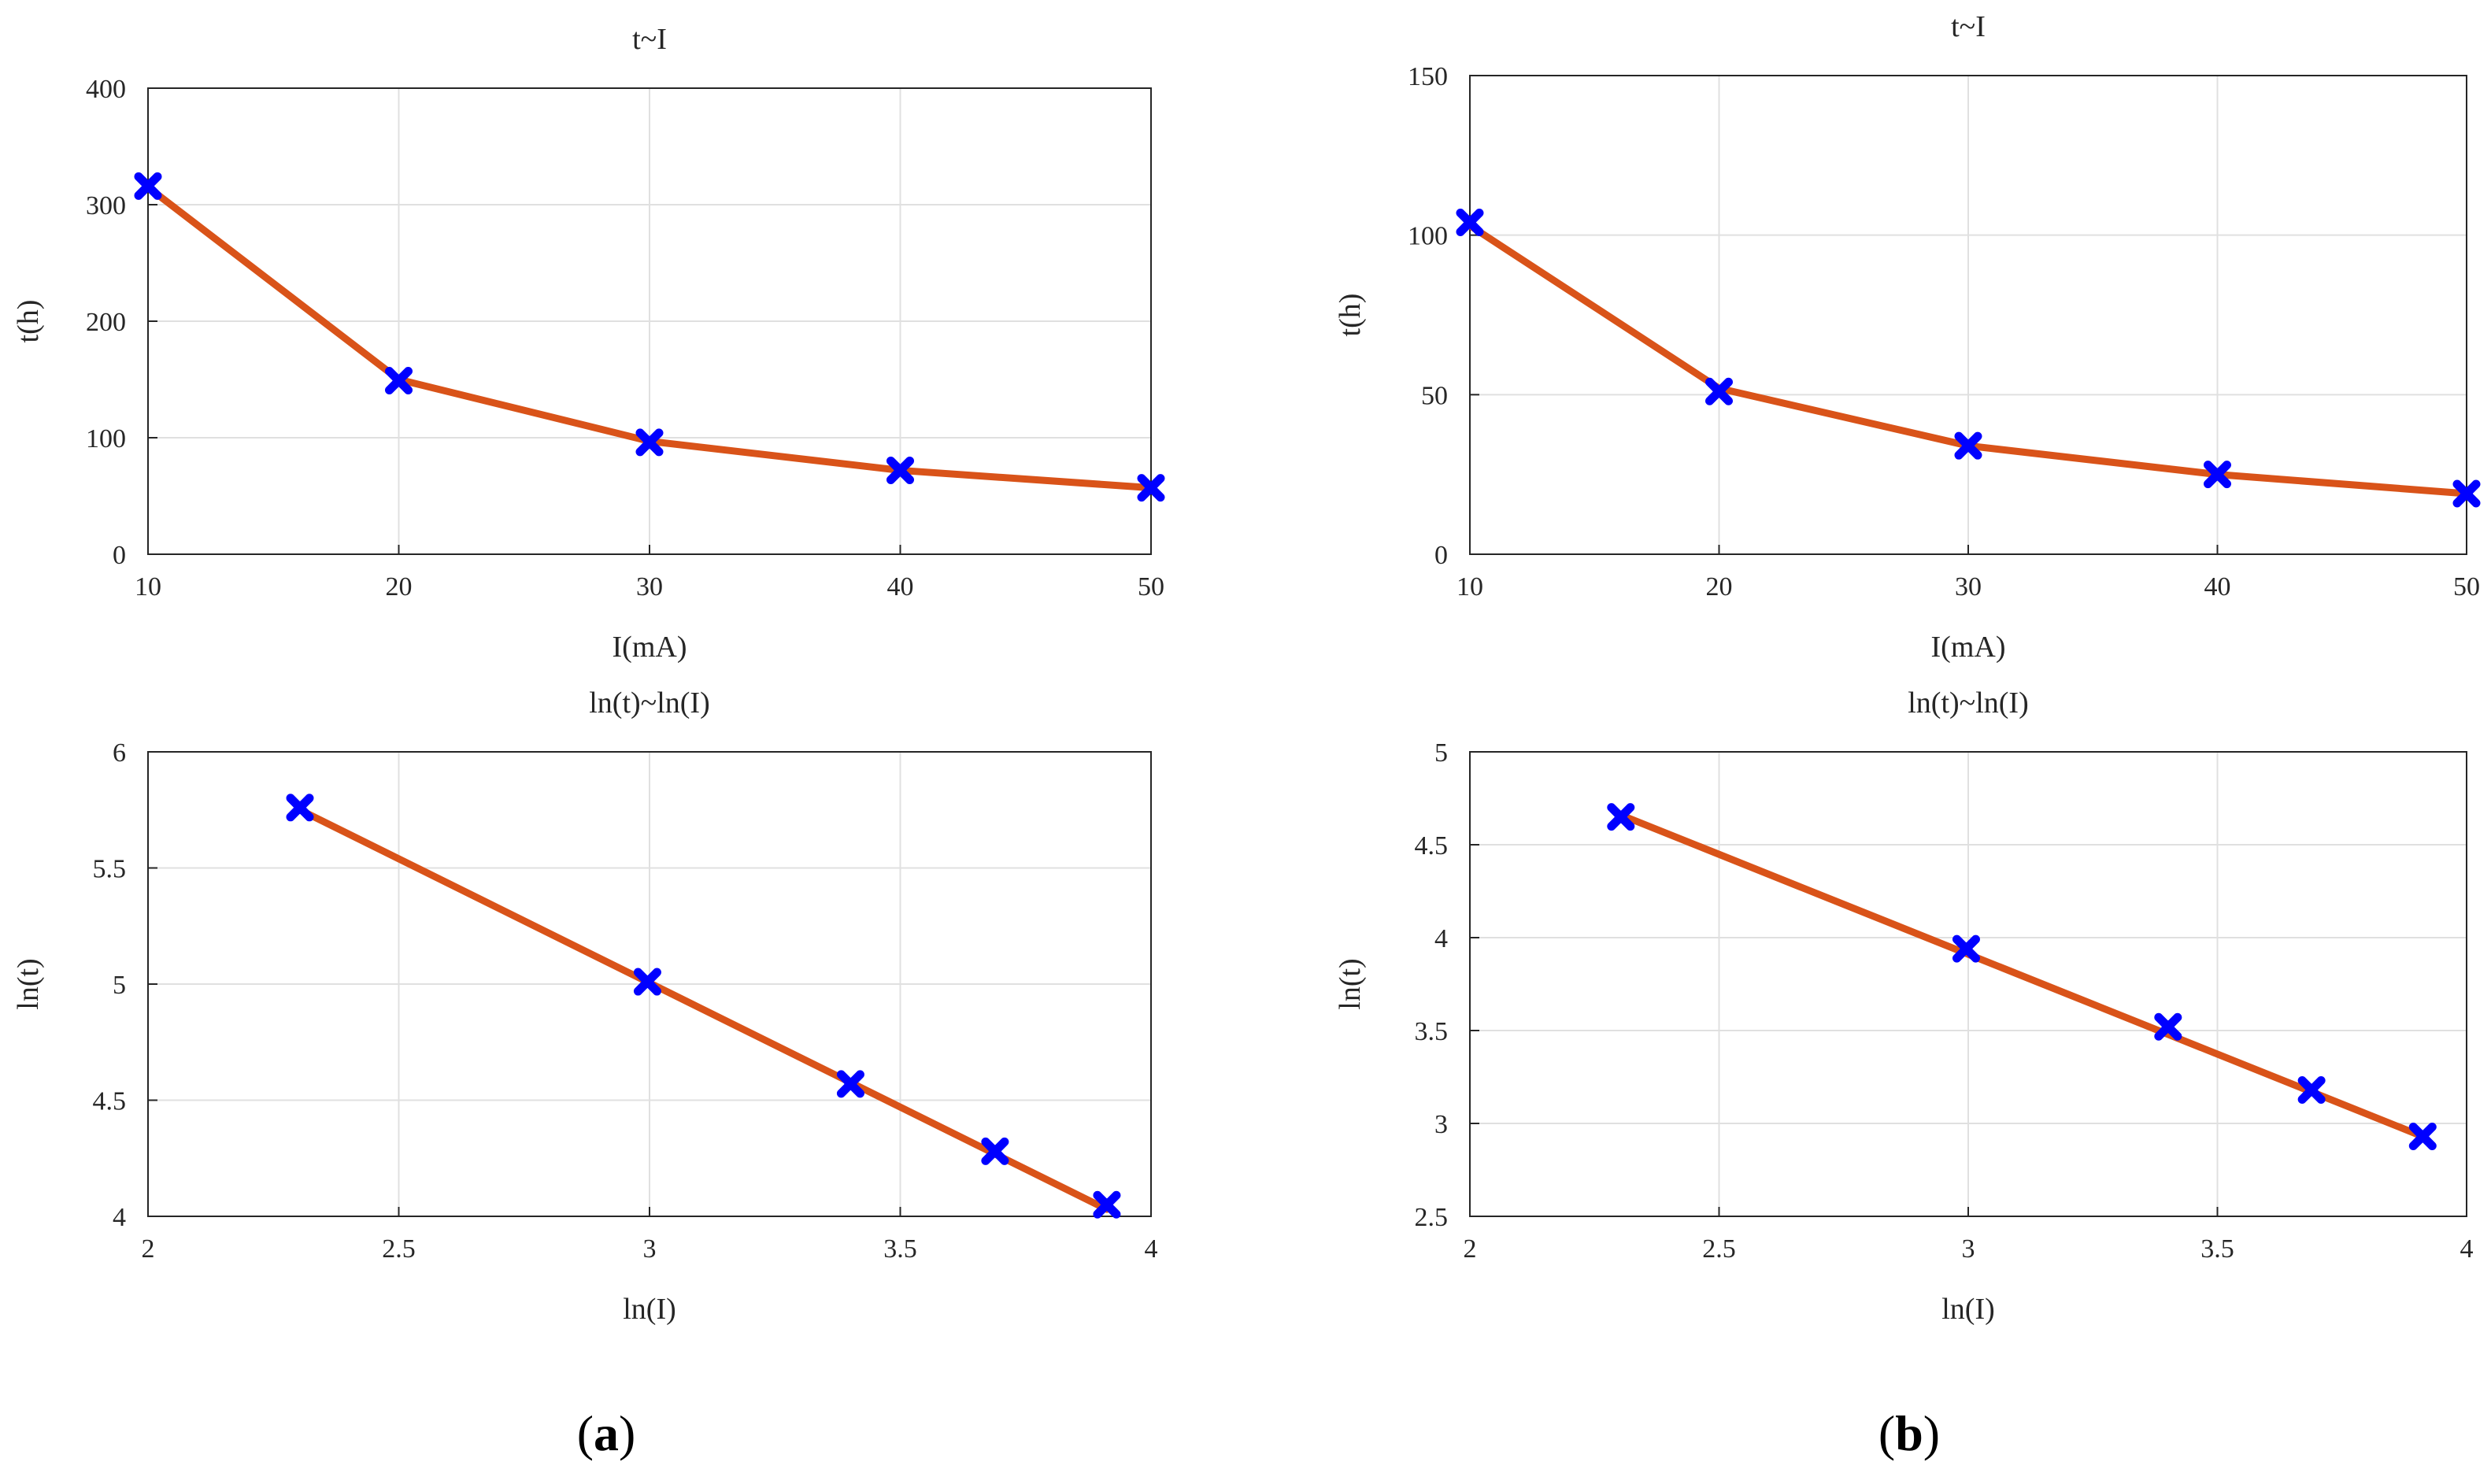 The width and height of the screenshot is (2491, 1484). Describe the element at coordinates (110, 870) in the screenshot. I see `y-tick-label: 5.5` at that location.